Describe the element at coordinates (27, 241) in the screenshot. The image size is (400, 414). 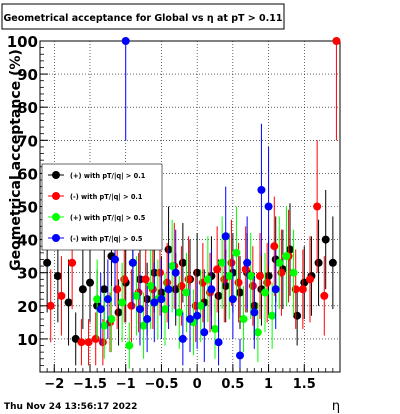
I see `y-tick-label: 40` at that location.